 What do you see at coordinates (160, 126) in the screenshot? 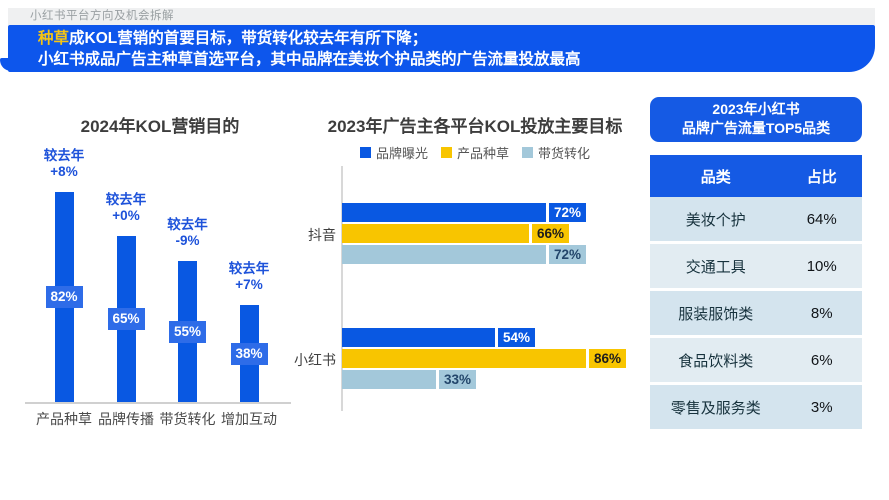
I see `kol-purpose-chart-title: 2024年KOL营销目的` at bounding box center [160, 126].